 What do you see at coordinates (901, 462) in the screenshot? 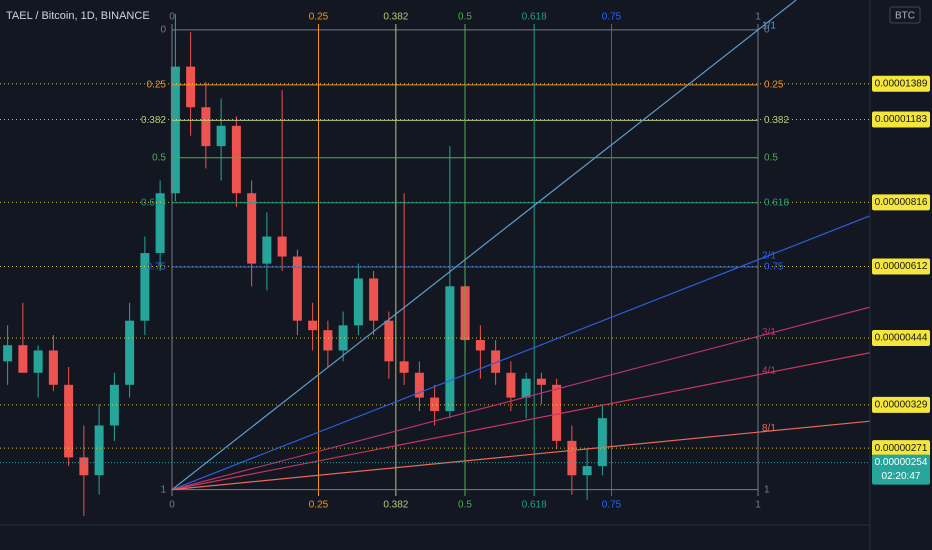
I see `last-price-label: 0.00000254` at bounding box center [901, 462].